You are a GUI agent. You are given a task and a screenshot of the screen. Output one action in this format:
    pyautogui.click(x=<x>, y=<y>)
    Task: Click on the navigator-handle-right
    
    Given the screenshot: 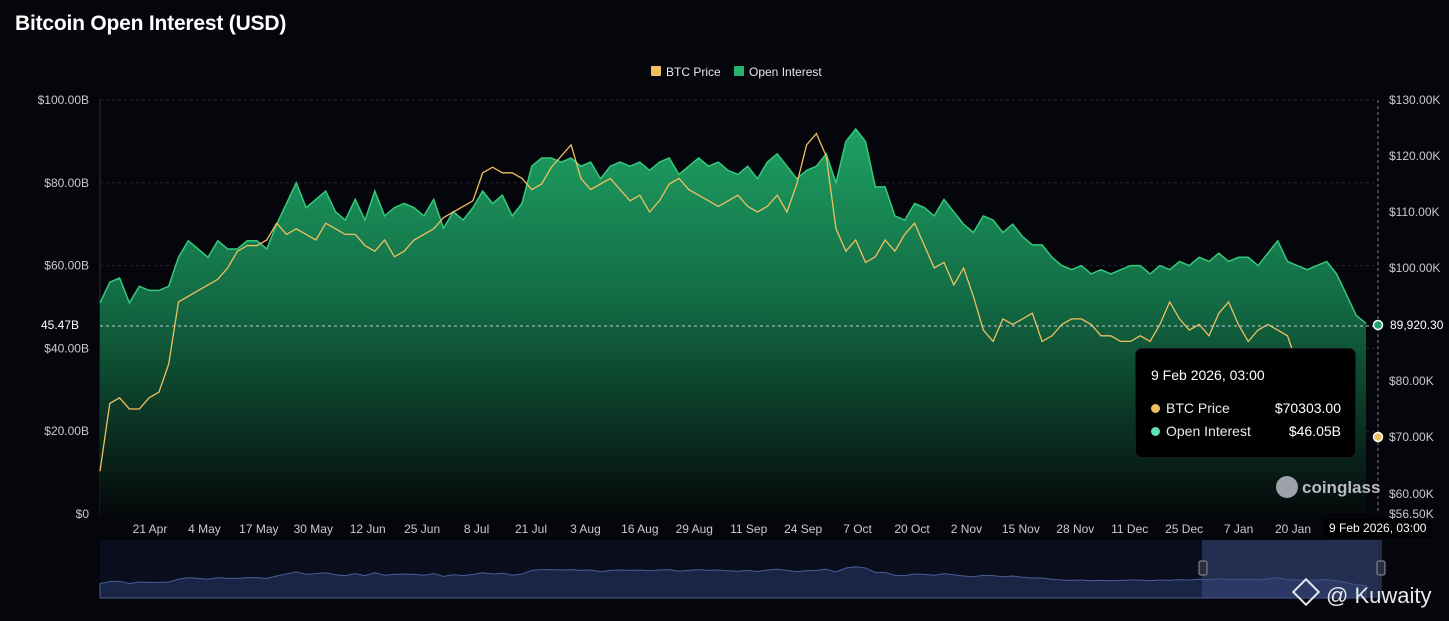 What is the action you would take?
    pyautogui.click(x=1381, y=568)
    